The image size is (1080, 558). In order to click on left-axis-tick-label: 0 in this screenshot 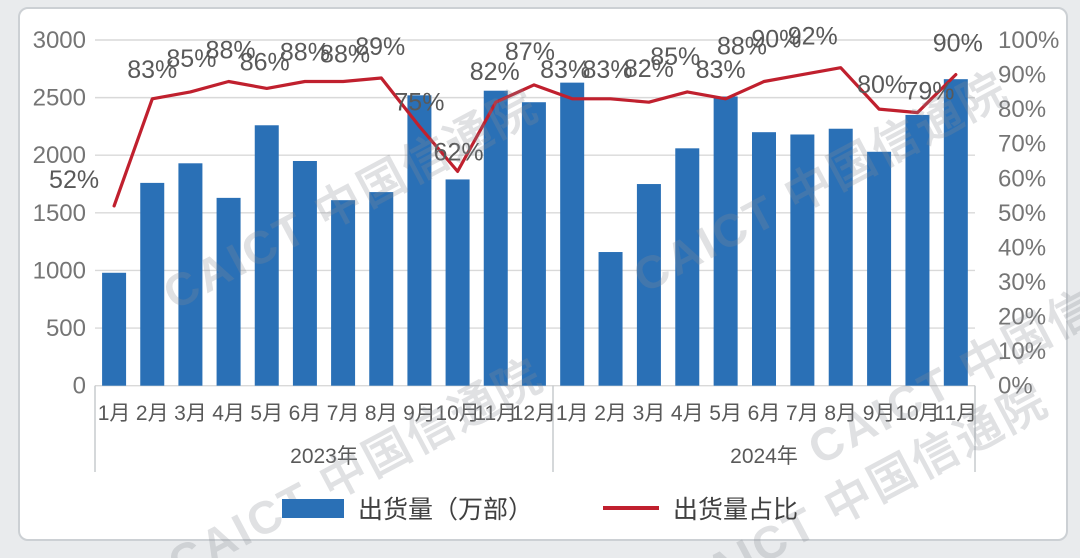, I will do `click(79, 386)`.